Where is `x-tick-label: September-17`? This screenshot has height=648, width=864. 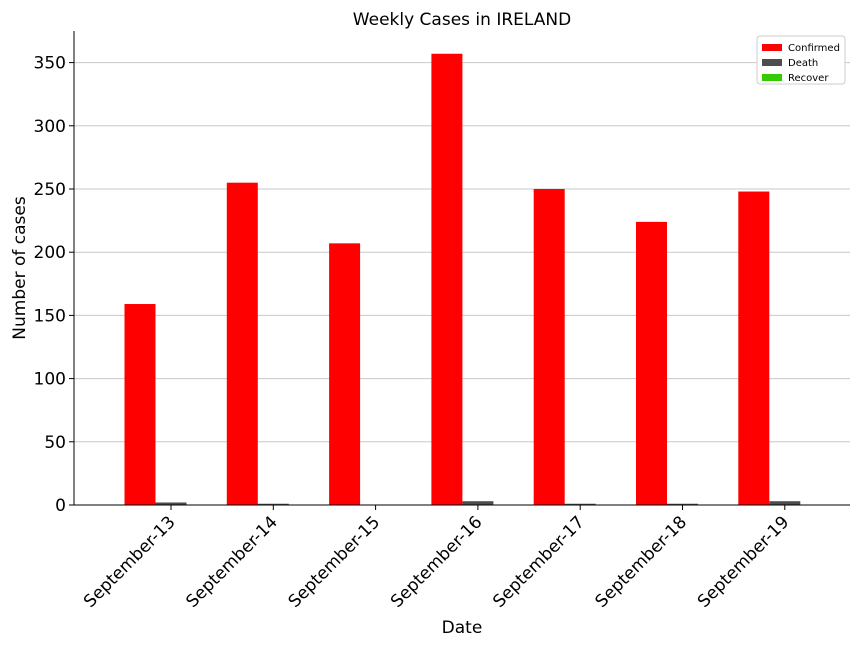
x-tick-label: September-17 is located at coordinates (538, 561).